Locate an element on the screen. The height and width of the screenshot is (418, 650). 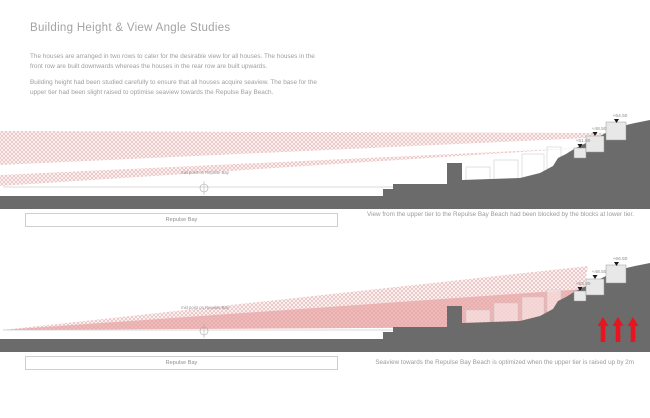
view-cone-lower-tier is located at coordinates (291, 167).